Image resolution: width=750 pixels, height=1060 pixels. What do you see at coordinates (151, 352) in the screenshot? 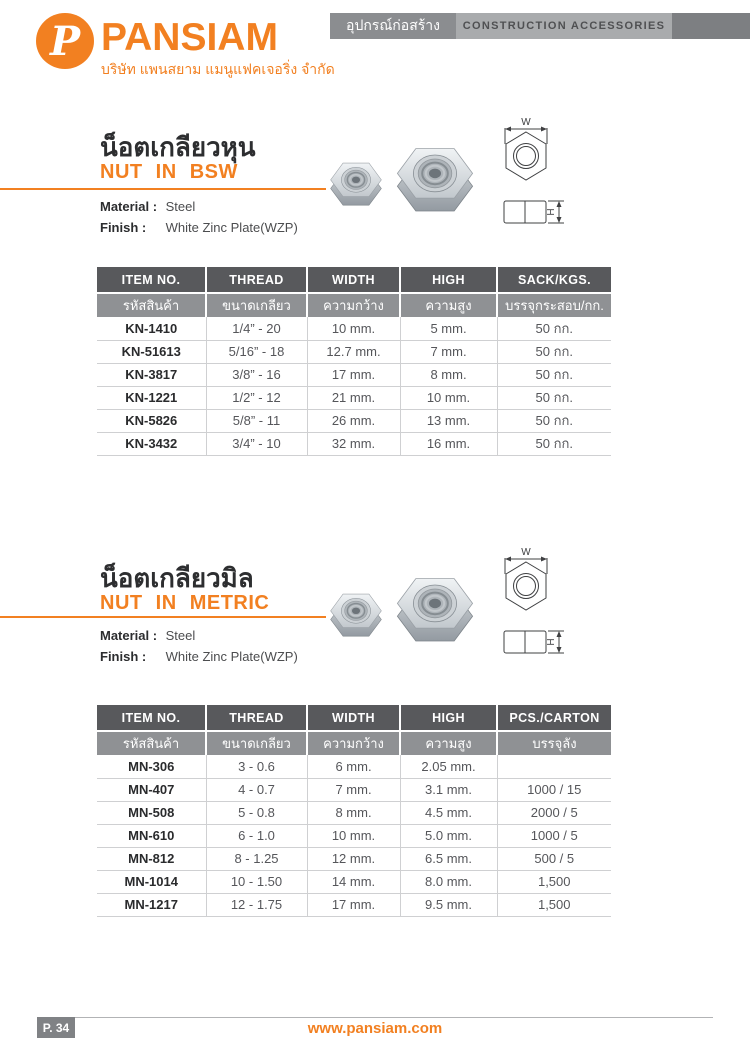
I see `table-cell: KN-51613` at bounding box center [151, 352].